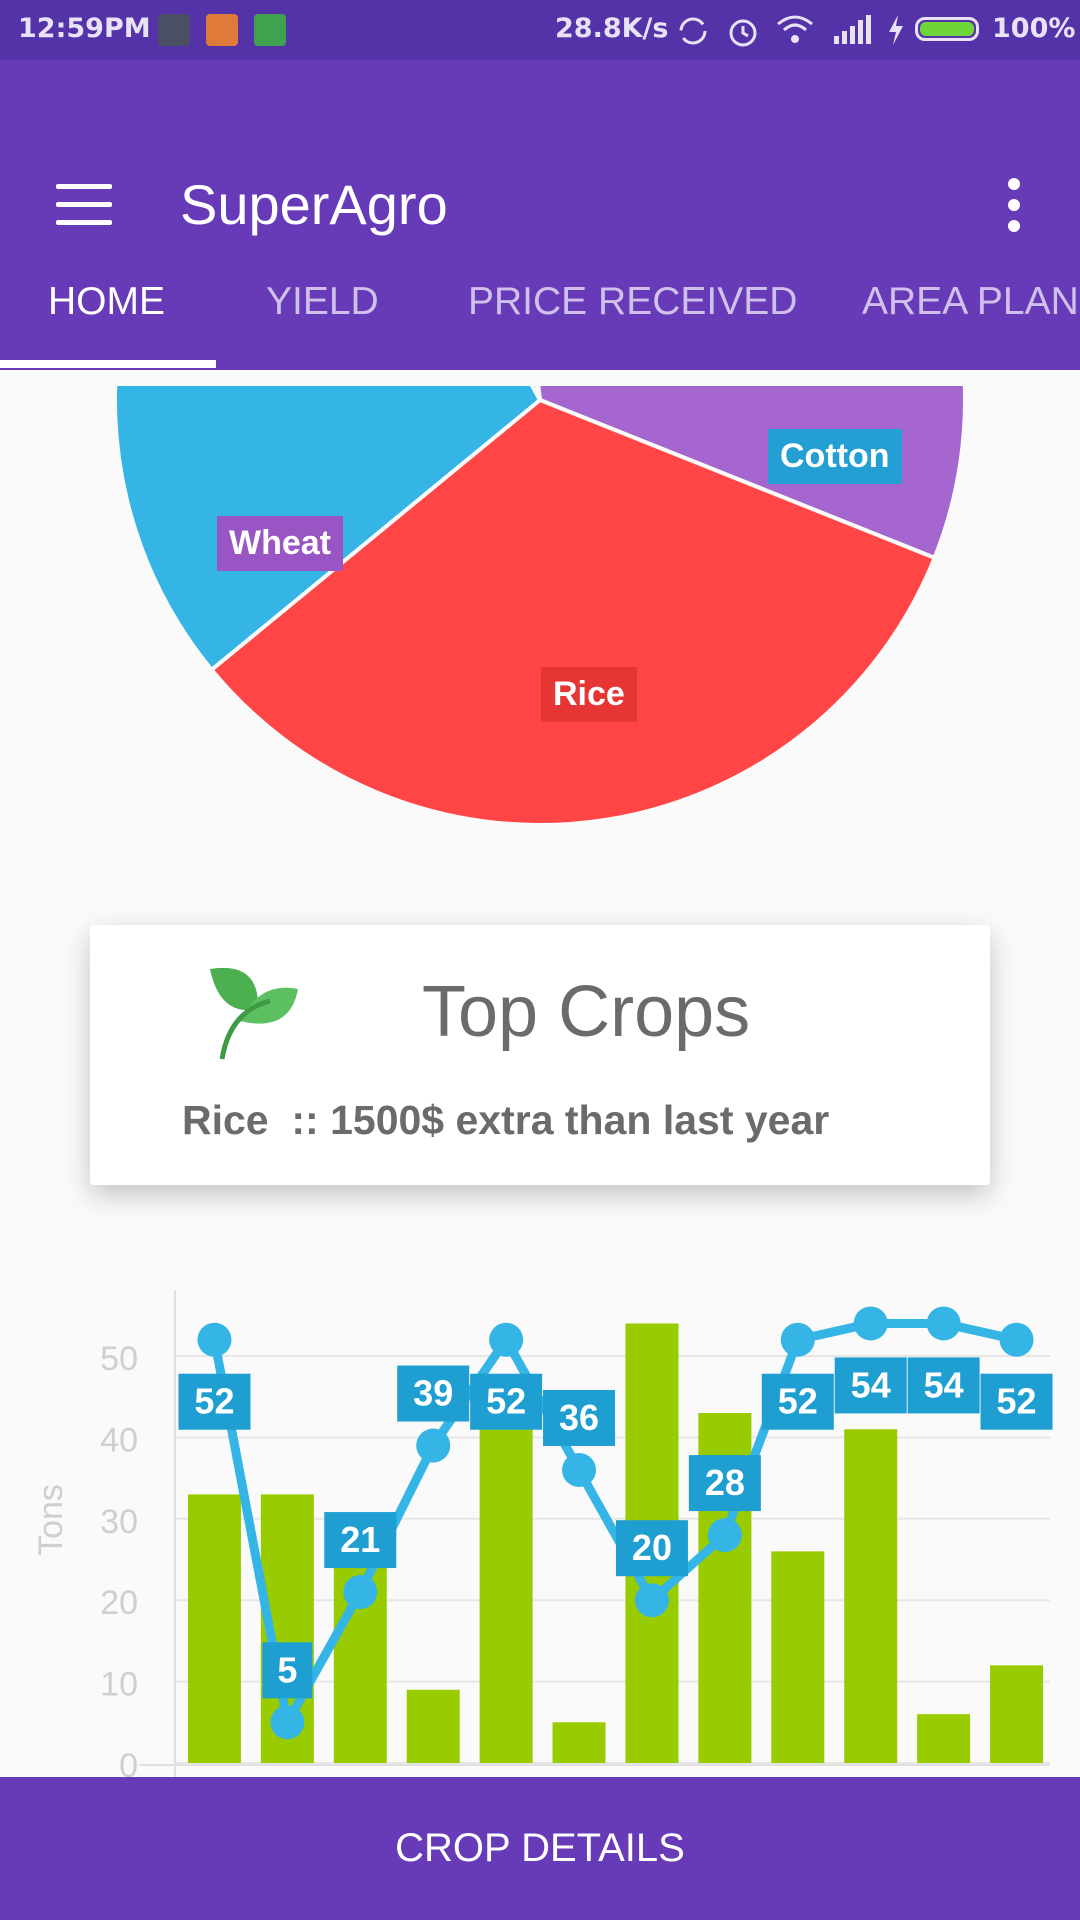 This screenshot has width=1080, height=1920. What do you see at coordinates (84, 28) in the screenshot?
I see `status-time: 12:59PM` at bounding box center [84, 28].